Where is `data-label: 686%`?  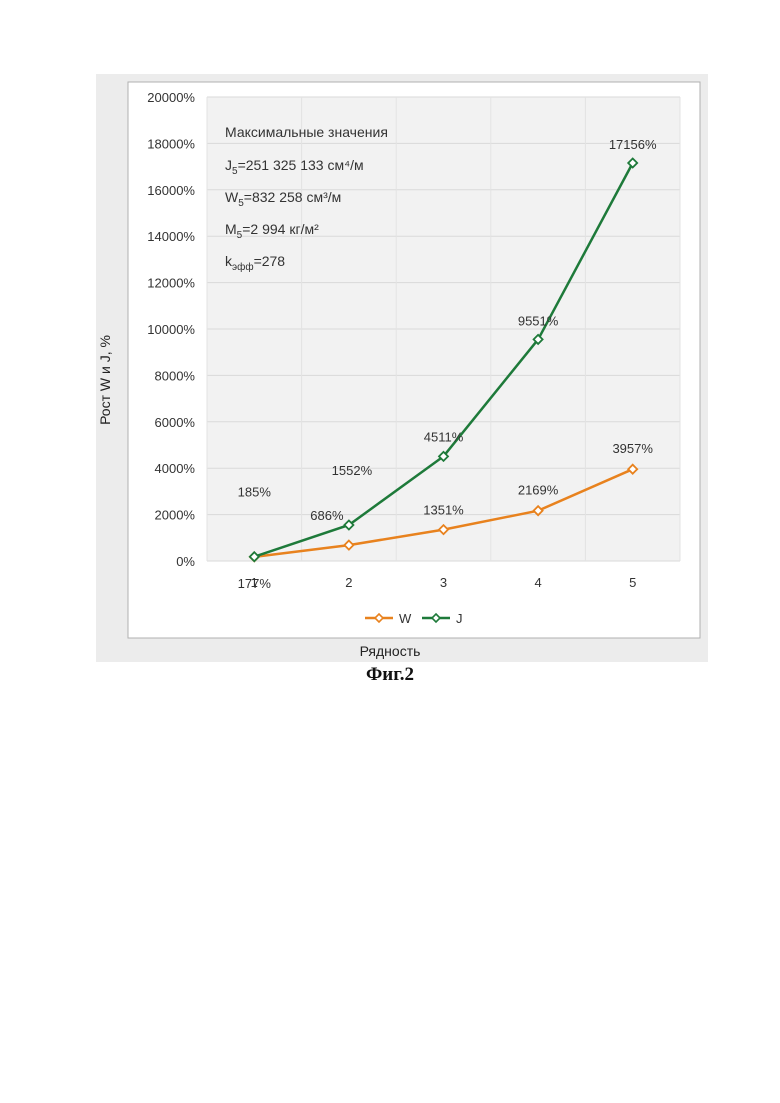
data-label: 686% is located at coordinates (327, 515).